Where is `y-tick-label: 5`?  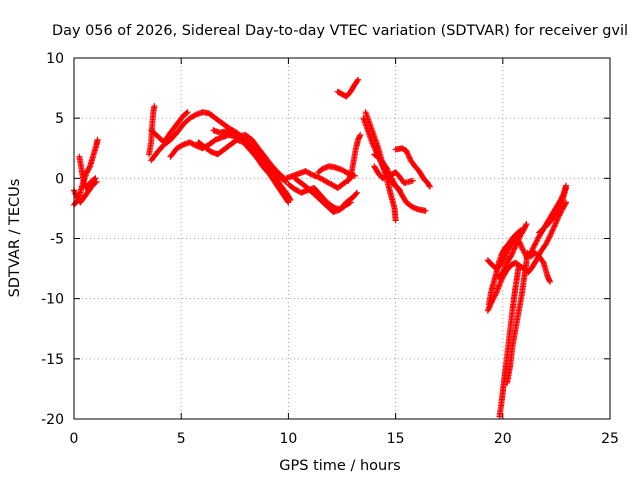
y-tick-label: 5 is located at coordinates (59, 119).